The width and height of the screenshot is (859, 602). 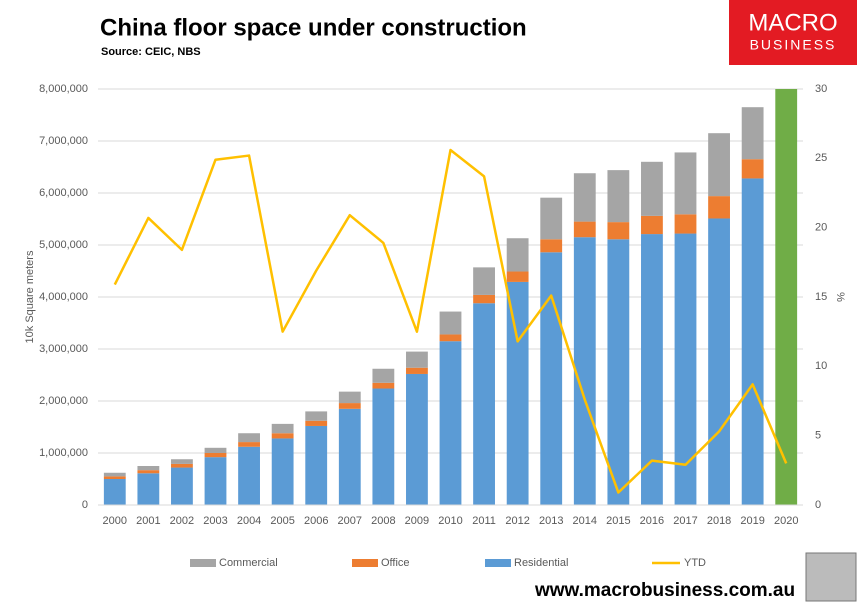 I want to click on logo-text: BUSINESS, so click(x=793, y=45).